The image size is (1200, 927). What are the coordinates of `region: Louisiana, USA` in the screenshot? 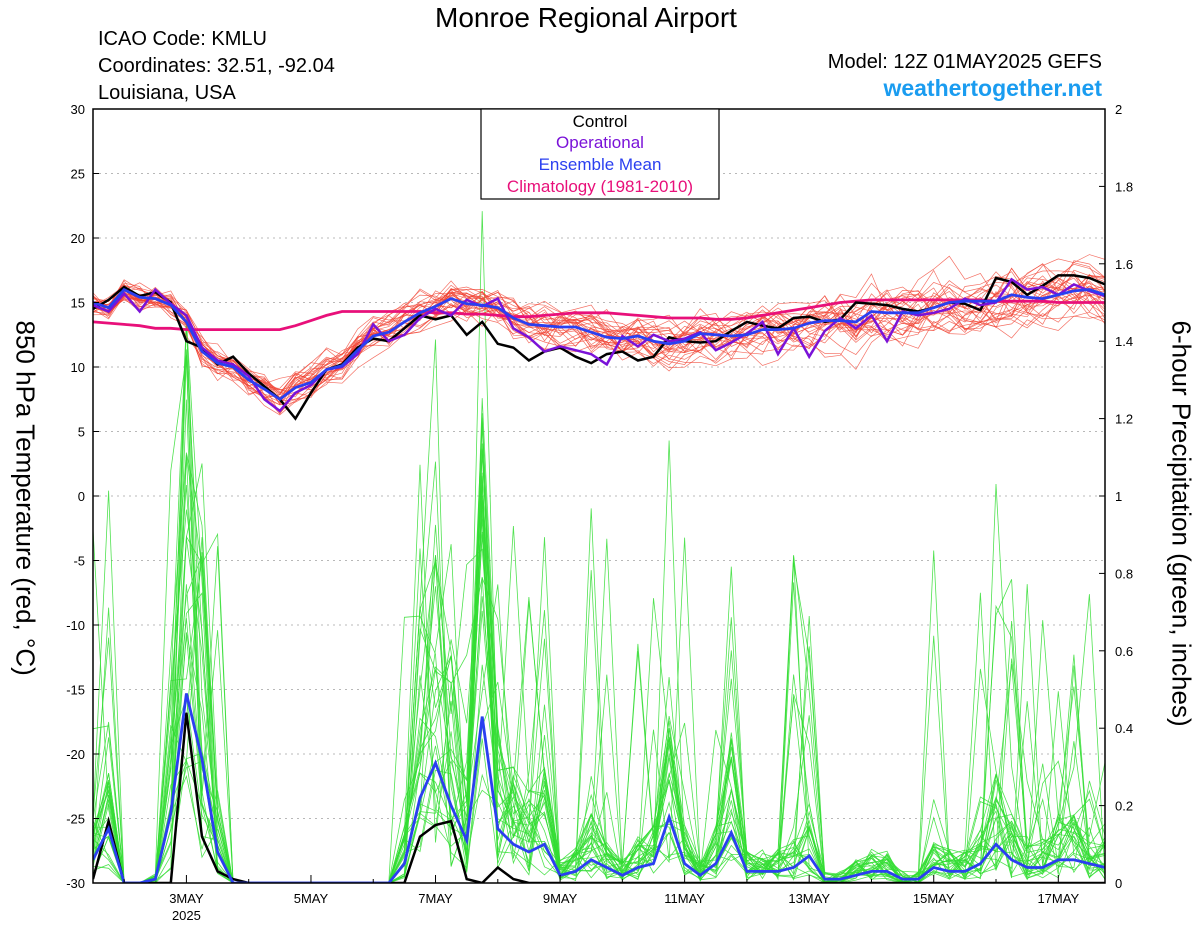 It's located at (167, 93).